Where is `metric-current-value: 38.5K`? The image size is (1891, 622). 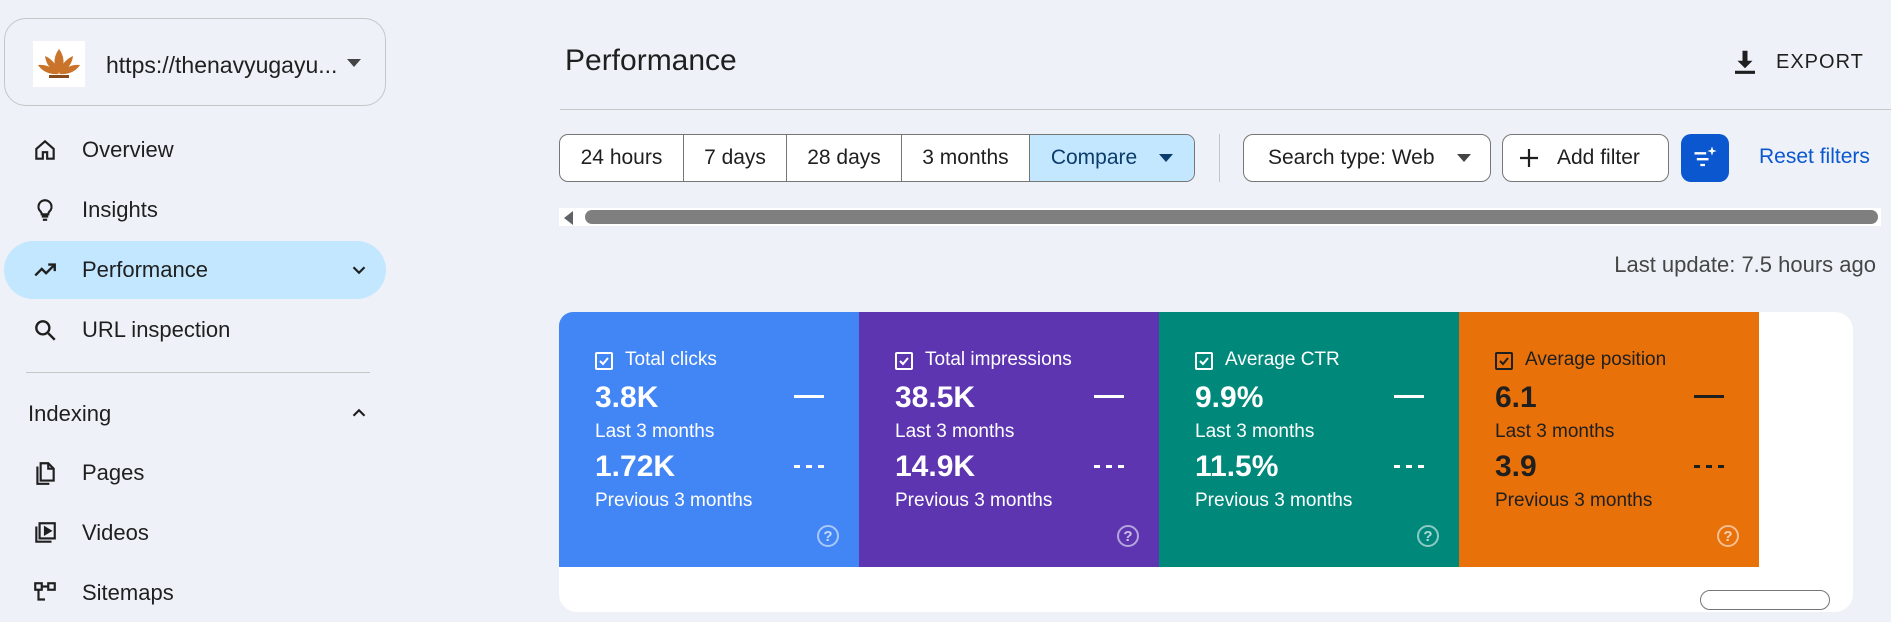 metric-current-value: 38.5K is located at coordinates (935, 397).